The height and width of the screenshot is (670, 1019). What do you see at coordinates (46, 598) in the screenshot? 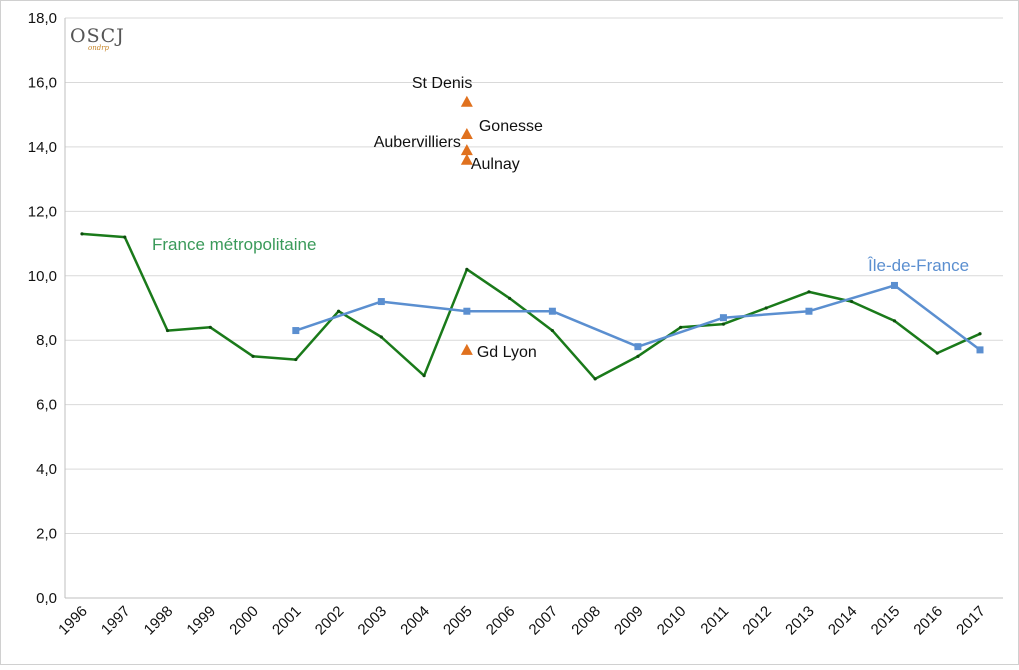
I see `y-tick-label: 0,0` at bounding box center [46, 598].